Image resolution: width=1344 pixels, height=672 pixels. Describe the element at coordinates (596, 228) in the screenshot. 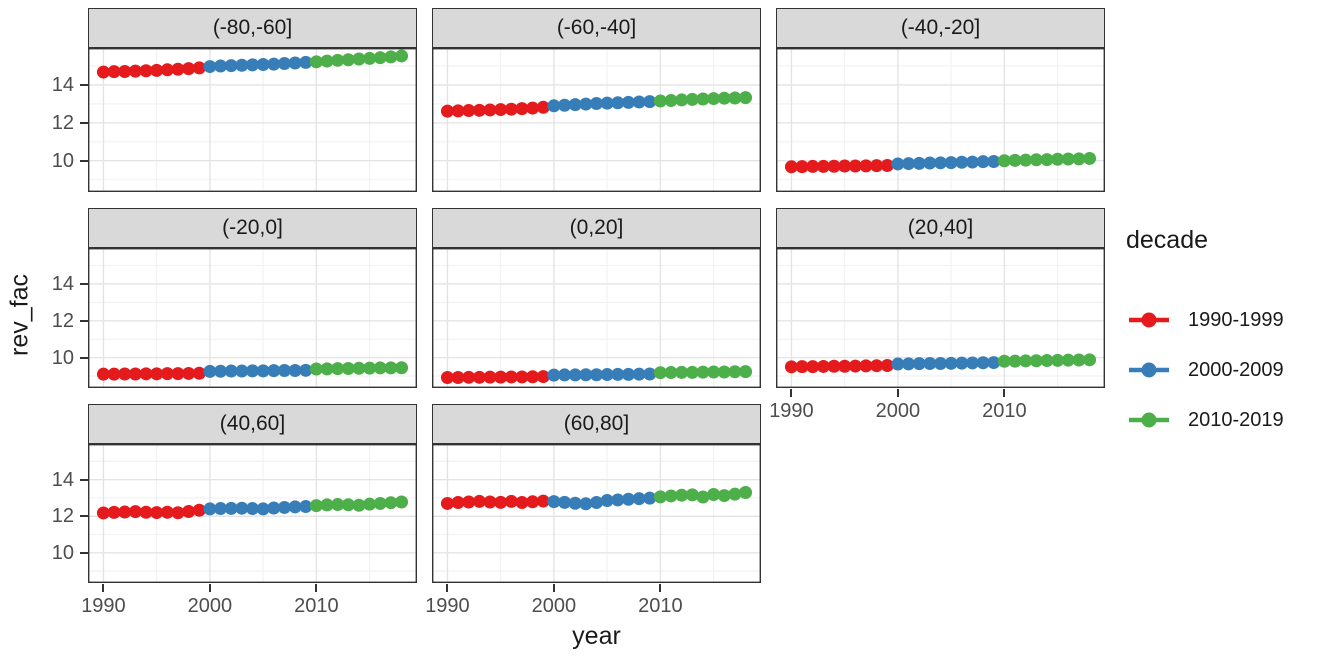

I see `facet-strip: (0,20]` at that location.